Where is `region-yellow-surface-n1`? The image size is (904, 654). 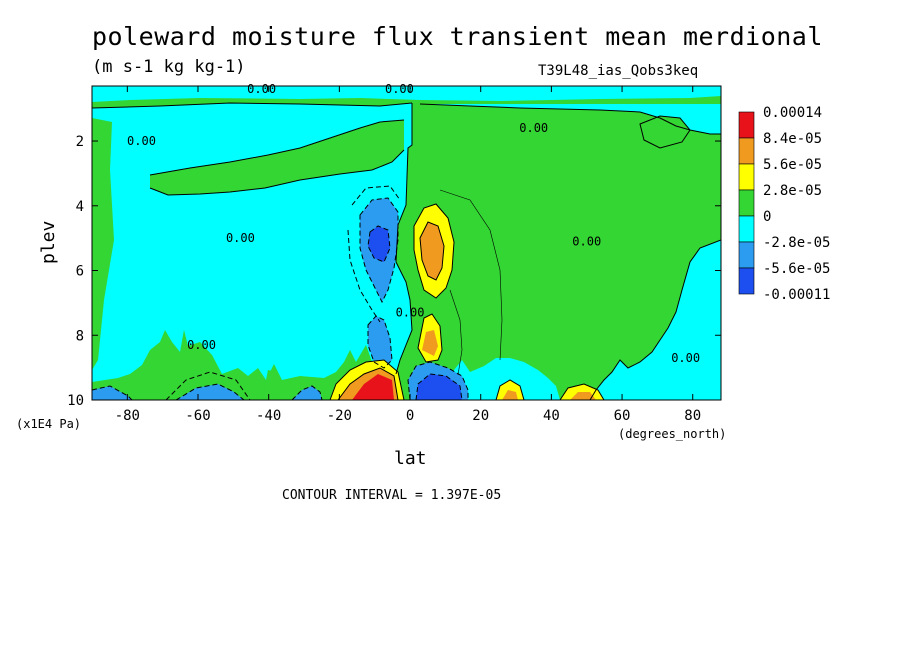 region-yellow-surface-n1 is located at coordinates (510, 390).